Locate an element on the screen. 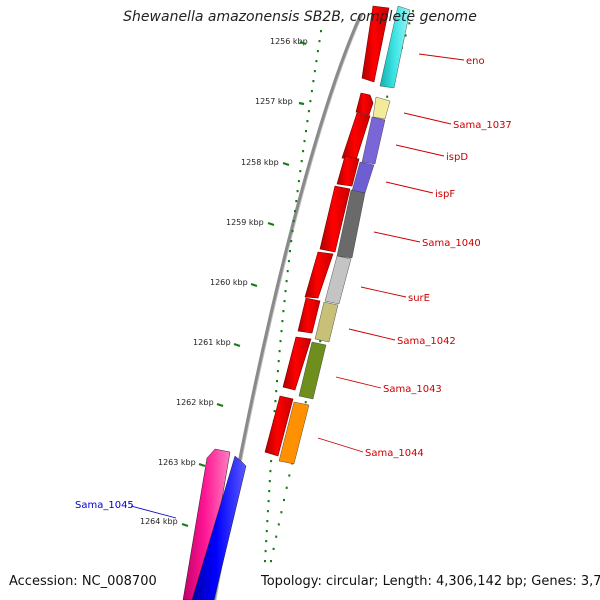  kbp-tick-label: 1256 kbp is located at coordinates (289, 41).